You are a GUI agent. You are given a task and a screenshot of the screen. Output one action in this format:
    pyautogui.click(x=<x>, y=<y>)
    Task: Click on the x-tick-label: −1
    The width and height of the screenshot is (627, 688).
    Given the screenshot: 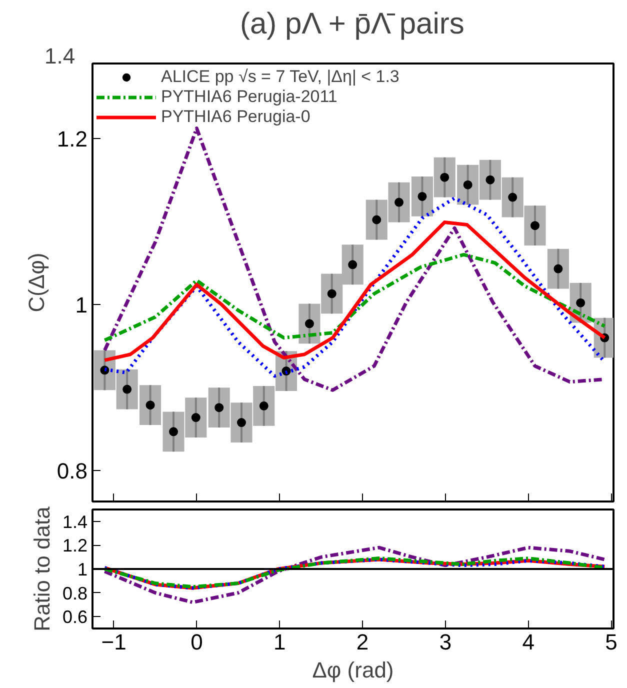 What is the action you would take?
    pyautogui.click(x=113, y=642)
    